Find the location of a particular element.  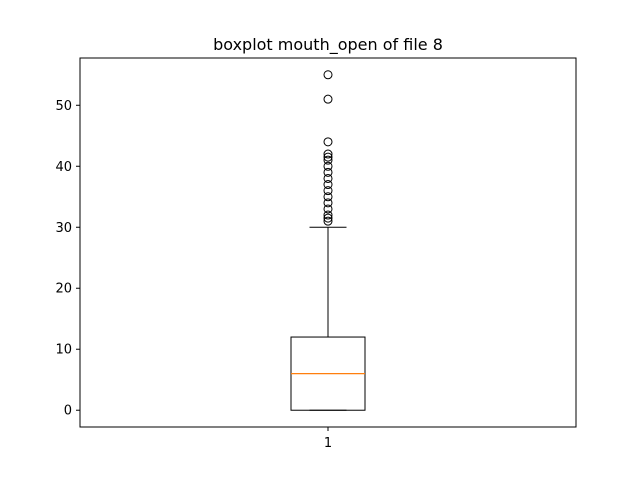

y-axis: 0 10 20 30 40 50 is located at coordinates (67, 259).